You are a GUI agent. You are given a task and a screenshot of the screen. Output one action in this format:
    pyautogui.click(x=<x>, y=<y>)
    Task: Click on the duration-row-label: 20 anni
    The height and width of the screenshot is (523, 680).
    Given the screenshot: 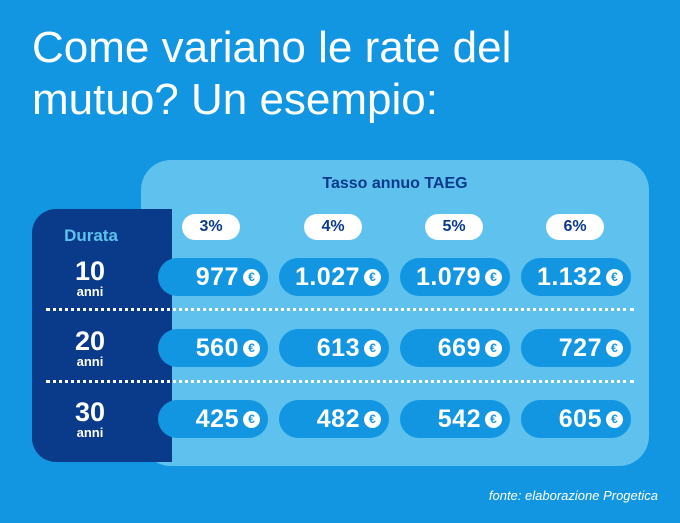 What is the action you would take?
    pyautogui.click(x=90, y=348)
    